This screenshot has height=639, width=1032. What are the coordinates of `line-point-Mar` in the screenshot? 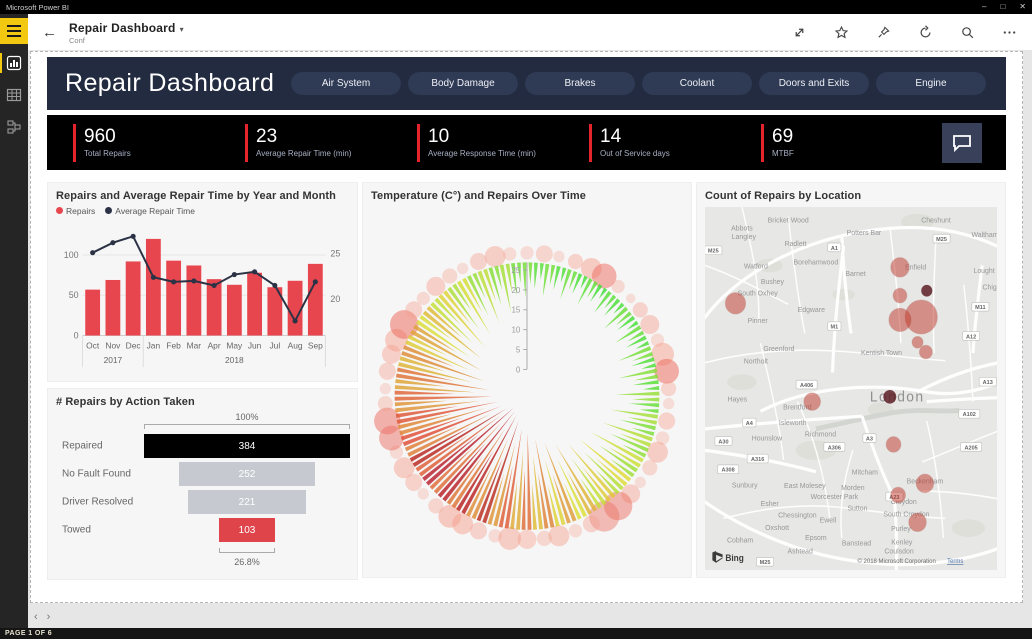 It's located at (194, 281).